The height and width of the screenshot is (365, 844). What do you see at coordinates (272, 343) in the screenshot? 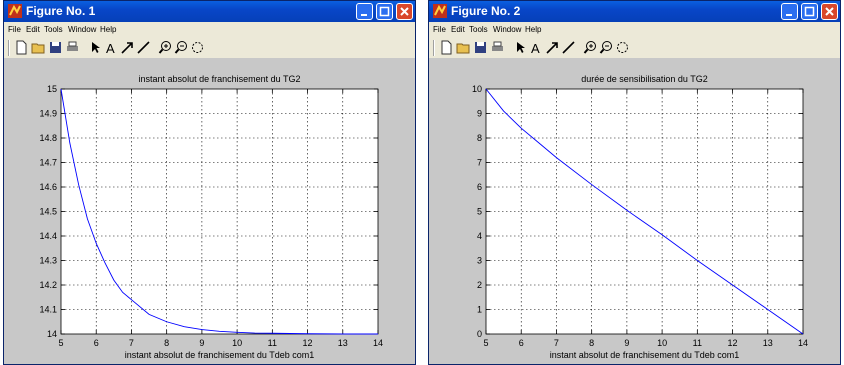
I see `x-tick-label: 11` at bounding box center [272, 343].